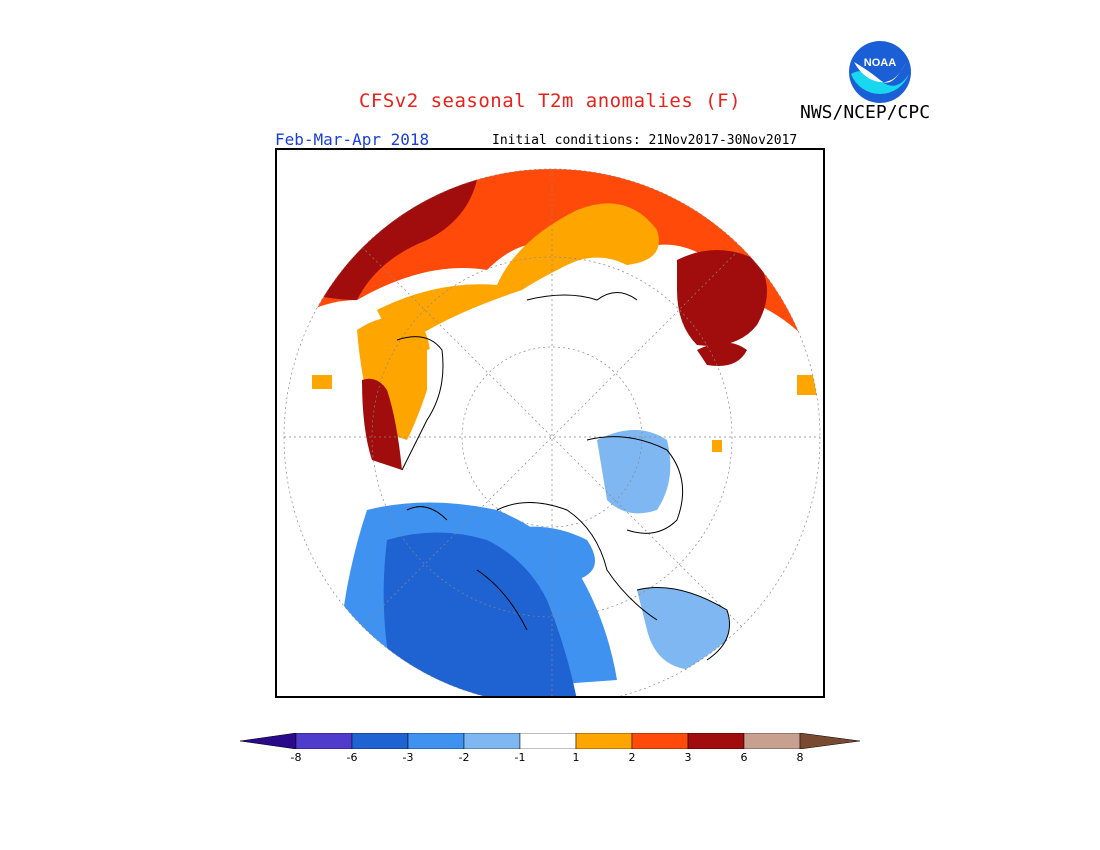  Describe the element at coordinates (632, 757) in the screenshot. I see `legend-tick-label: 2` at that location.